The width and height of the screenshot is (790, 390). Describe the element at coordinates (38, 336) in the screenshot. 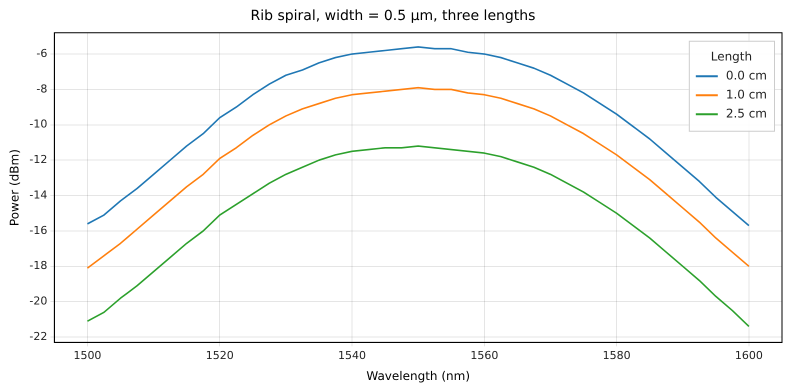

I see `y-tick-label: -22` at that location.